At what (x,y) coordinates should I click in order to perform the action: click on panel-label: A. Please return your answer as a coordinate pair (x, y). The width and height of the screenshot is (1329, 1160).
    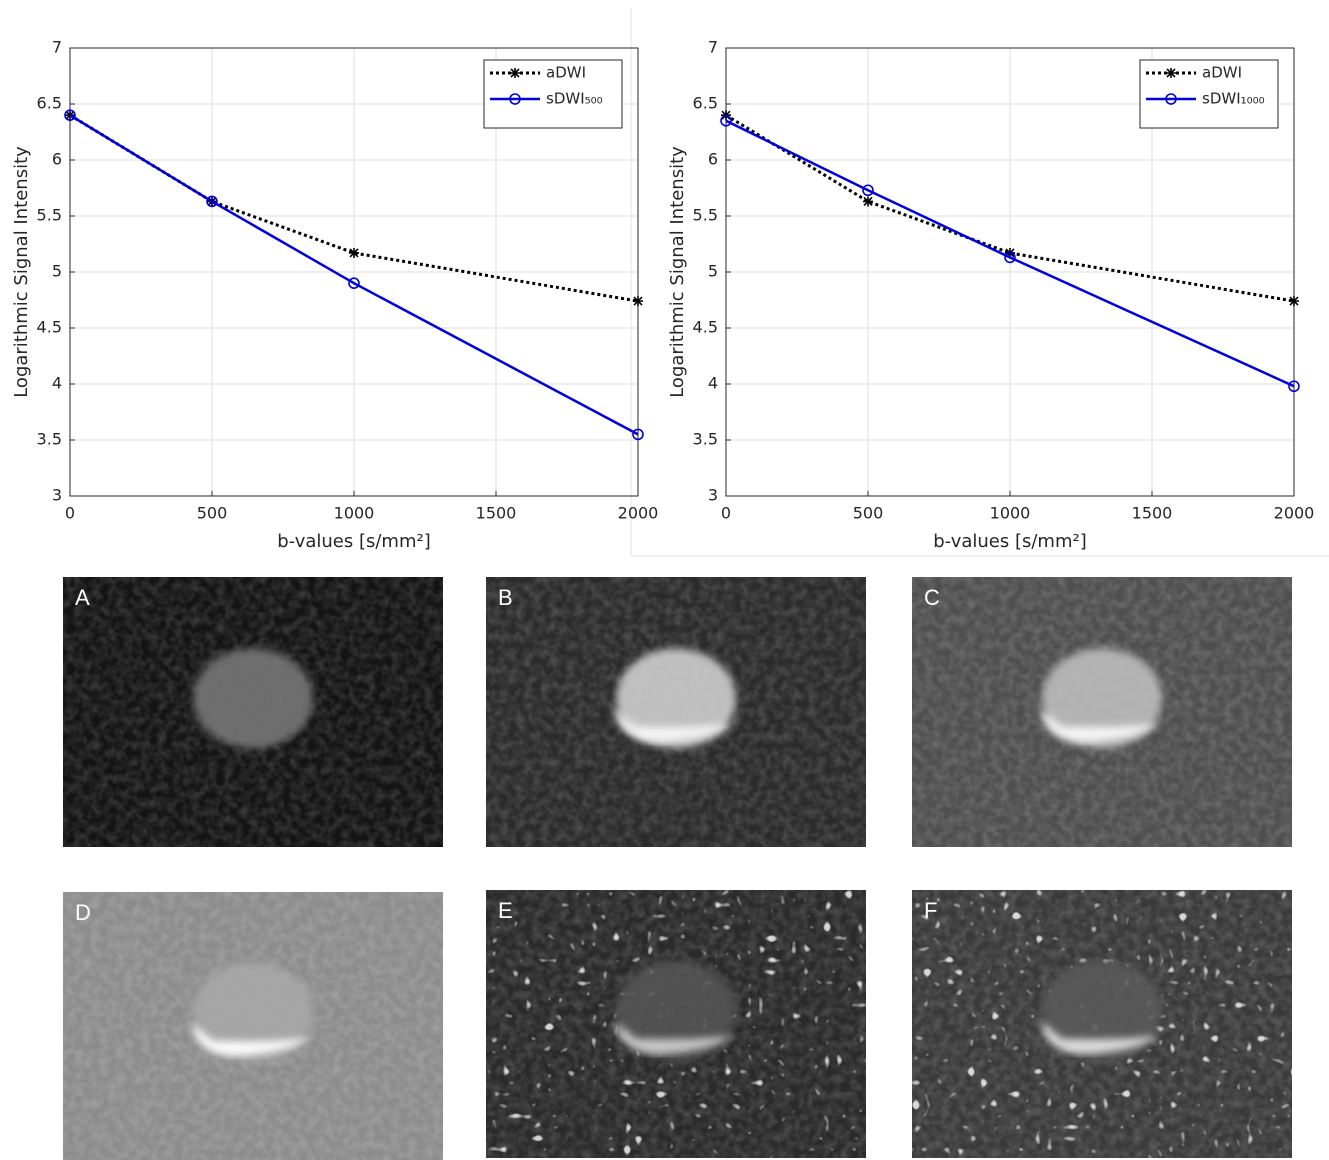
    Looking at the image, I should click on (82, 597).